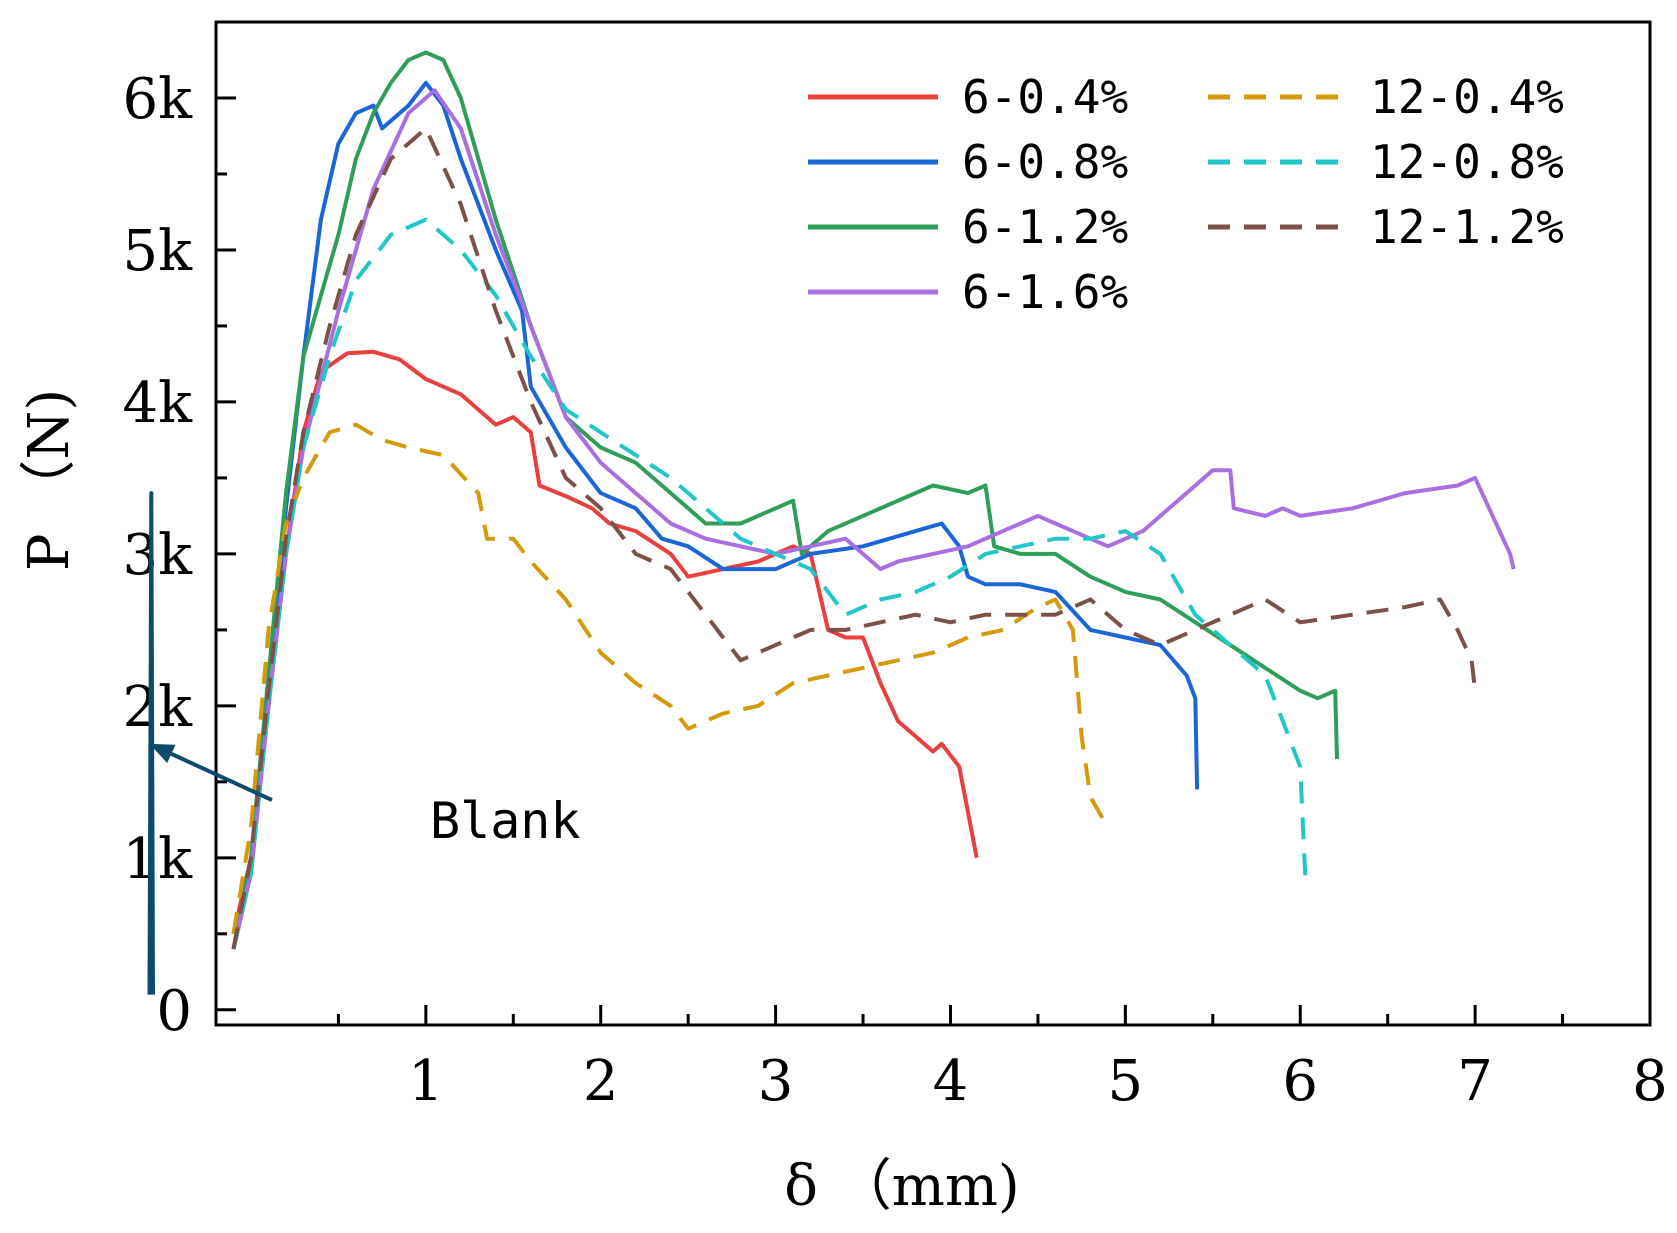 The height and width of the screenshot is (1233, 1677). What do you see at coordinates (1475, 1081) in the screenshot?
I see `x-tick-label: 7` at bounding box center [1475, 1081].